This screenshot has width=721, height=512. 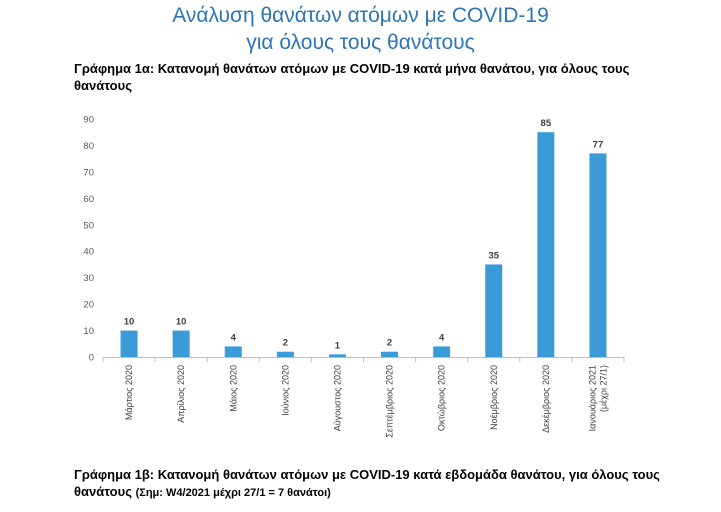 What do you see at coordinates (598, 144) in the screenshot?
I see `data-label: 77` at bounding box center [598, 144].